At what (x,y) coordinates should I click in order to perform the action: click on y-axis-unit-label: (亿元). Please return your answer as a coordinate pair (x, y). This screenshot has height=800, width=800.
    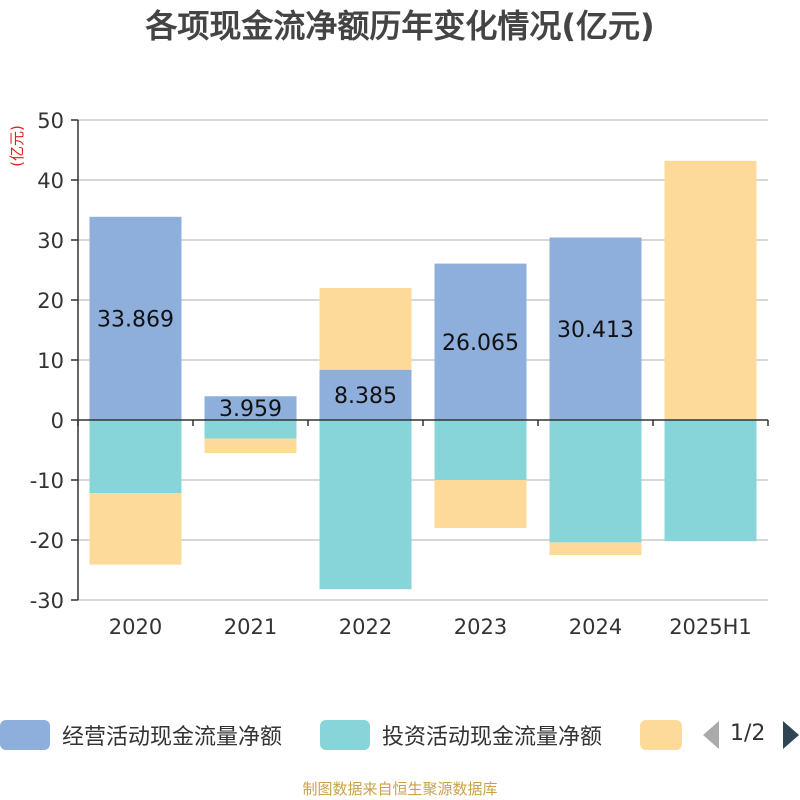
    Looking at the image, I should click on (17, 146).